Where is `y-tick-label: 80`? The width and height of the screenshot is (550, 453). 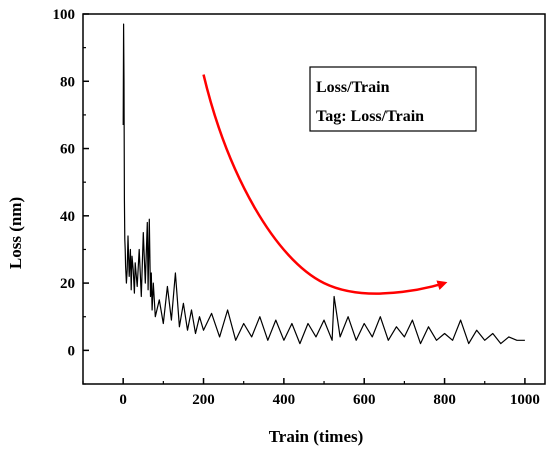
y-tick-label: 80 is located at coordinates (67, 82).